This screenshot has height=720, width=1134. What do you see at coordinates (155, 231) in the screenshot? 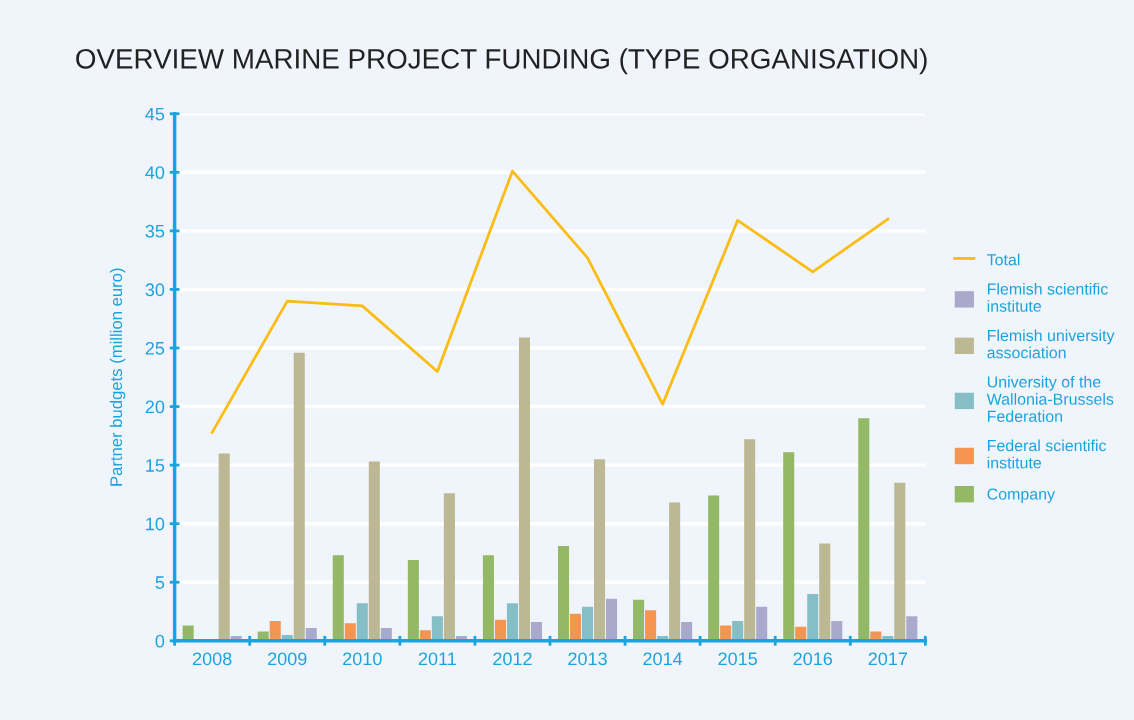
I see `y-tick-label: 35` at bounding box center [155, 231].